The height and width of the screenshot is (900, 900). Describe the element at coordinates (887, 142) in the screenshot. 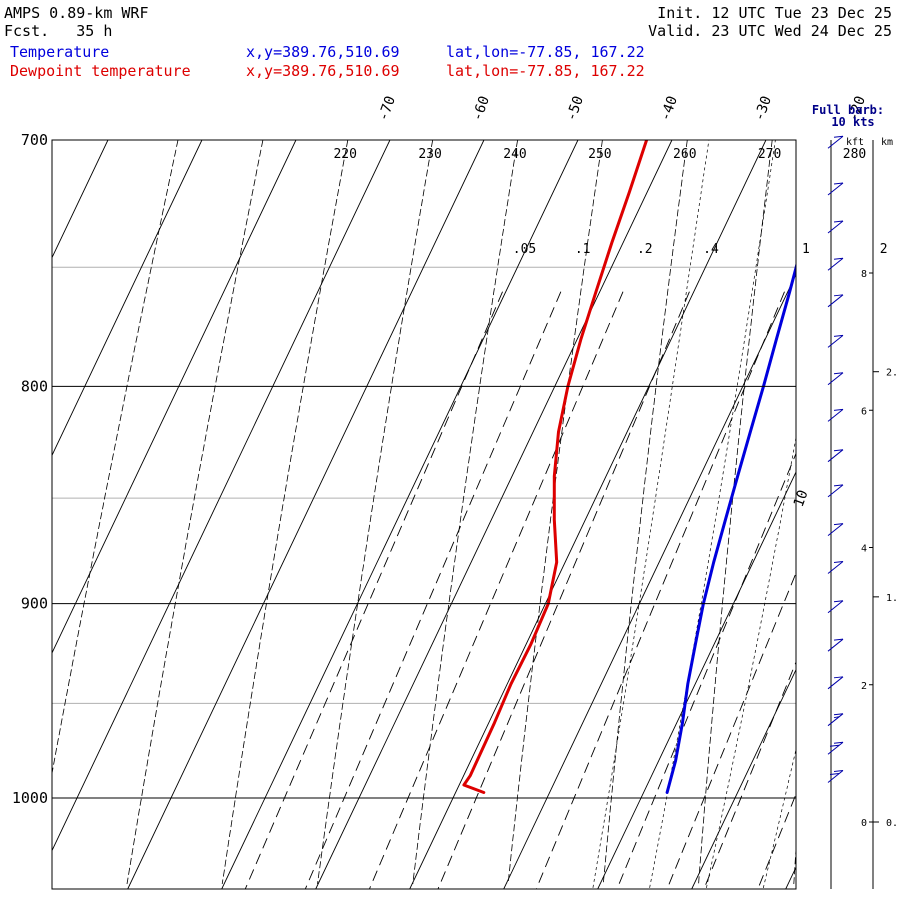

I see `km-axis-label: km` at that location.